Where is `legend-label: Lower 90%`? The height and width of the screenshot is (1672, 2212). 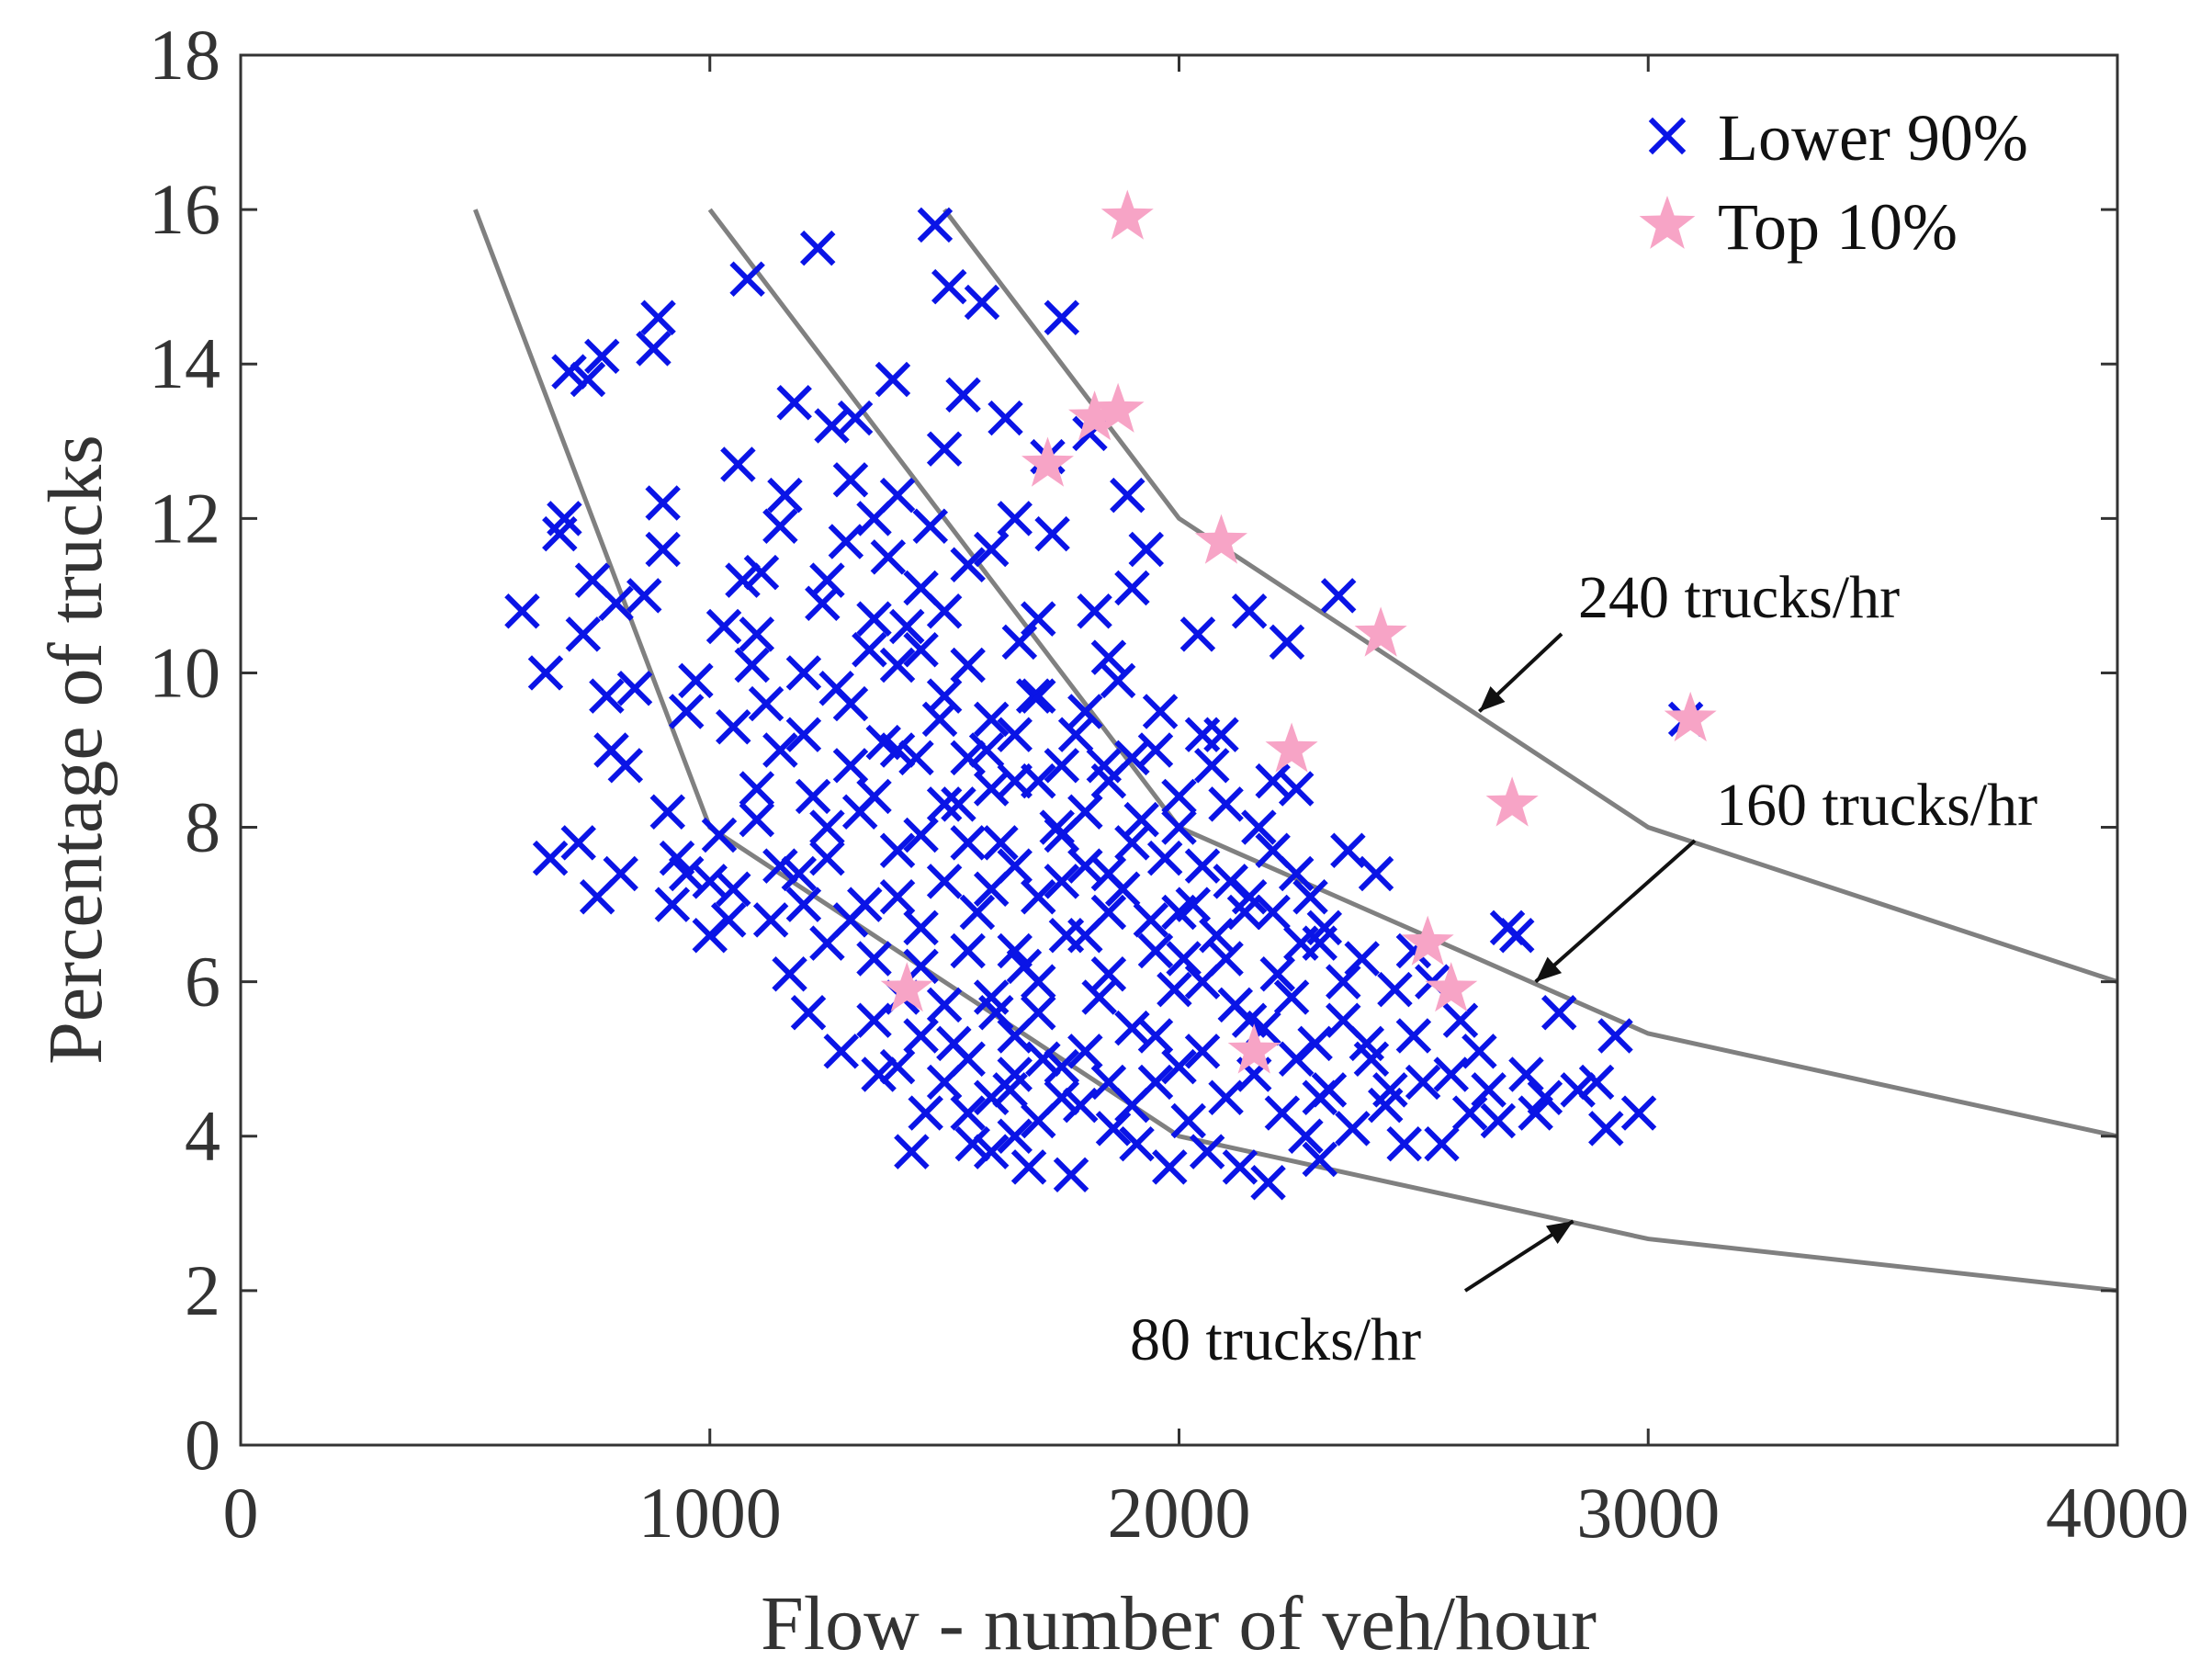
legend-label: Lower 90% is located at coordinates (1873, 138).